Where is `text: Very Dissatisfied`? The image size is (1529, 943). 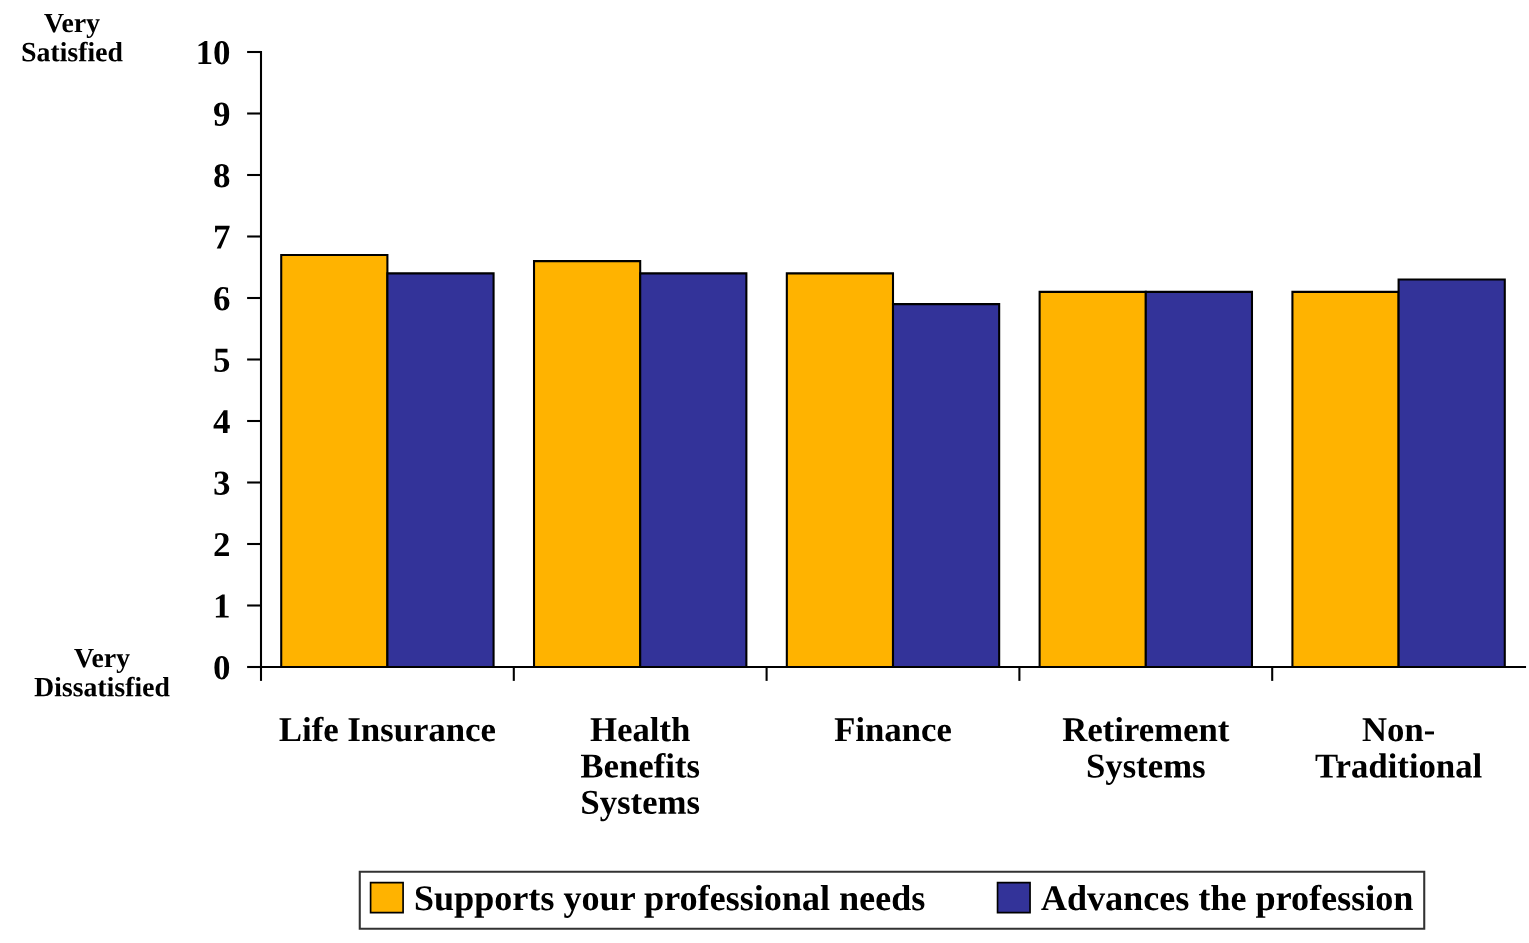
text: Very Dissatisfied is located at coordinates (102, 672).